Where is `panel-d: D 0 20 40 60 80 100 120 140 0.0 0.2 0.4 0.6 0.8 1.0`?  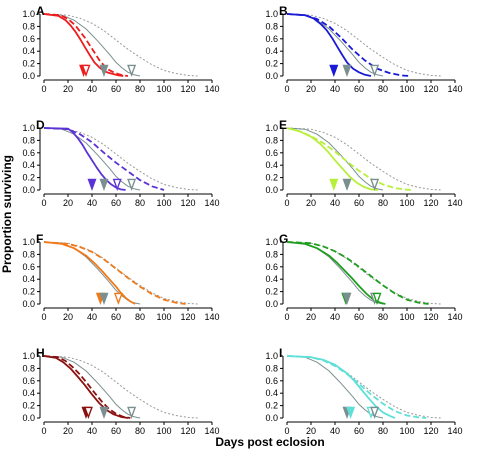
panel-d: D 0 20 40 60 80 100 120 140 0.0 0.2 0.4 0.6 0.8 1.0 is located at coordinates (120, 163).